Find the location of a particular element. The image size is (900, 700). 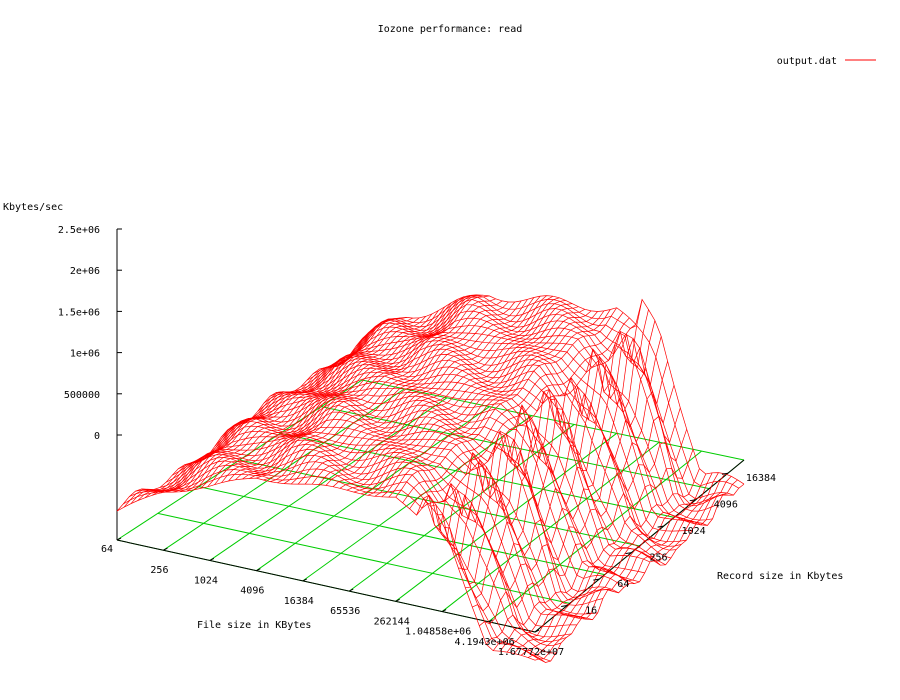

y-tick-label: 64 is located at coordinates (623, 584).